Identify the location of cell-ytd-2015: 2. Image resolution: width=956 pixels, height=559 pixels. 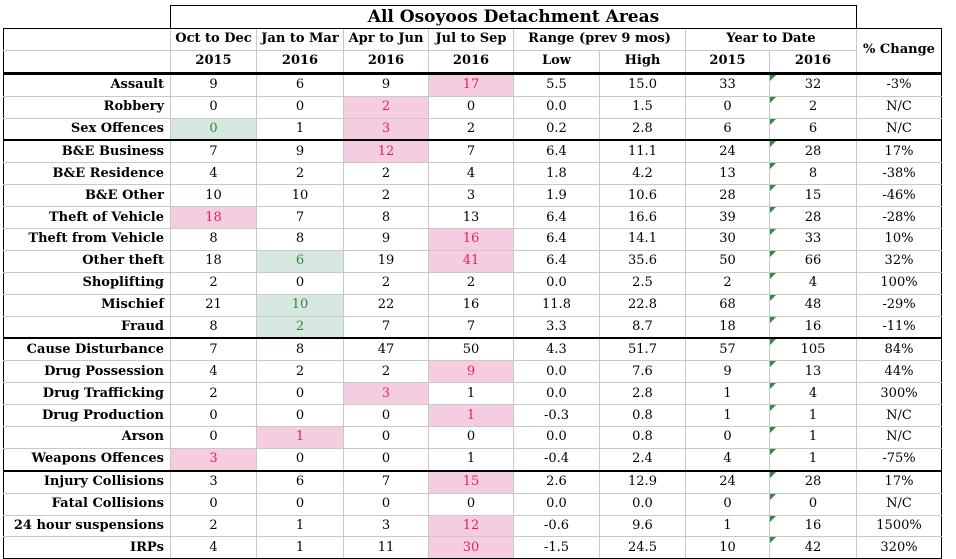
(727, 283).